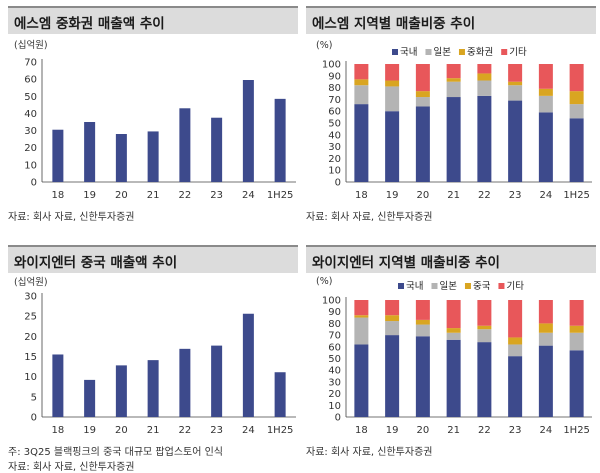  I want to click on panel-title-bar: 에스엠 중화권 매출액 추이, so click(153, 20).